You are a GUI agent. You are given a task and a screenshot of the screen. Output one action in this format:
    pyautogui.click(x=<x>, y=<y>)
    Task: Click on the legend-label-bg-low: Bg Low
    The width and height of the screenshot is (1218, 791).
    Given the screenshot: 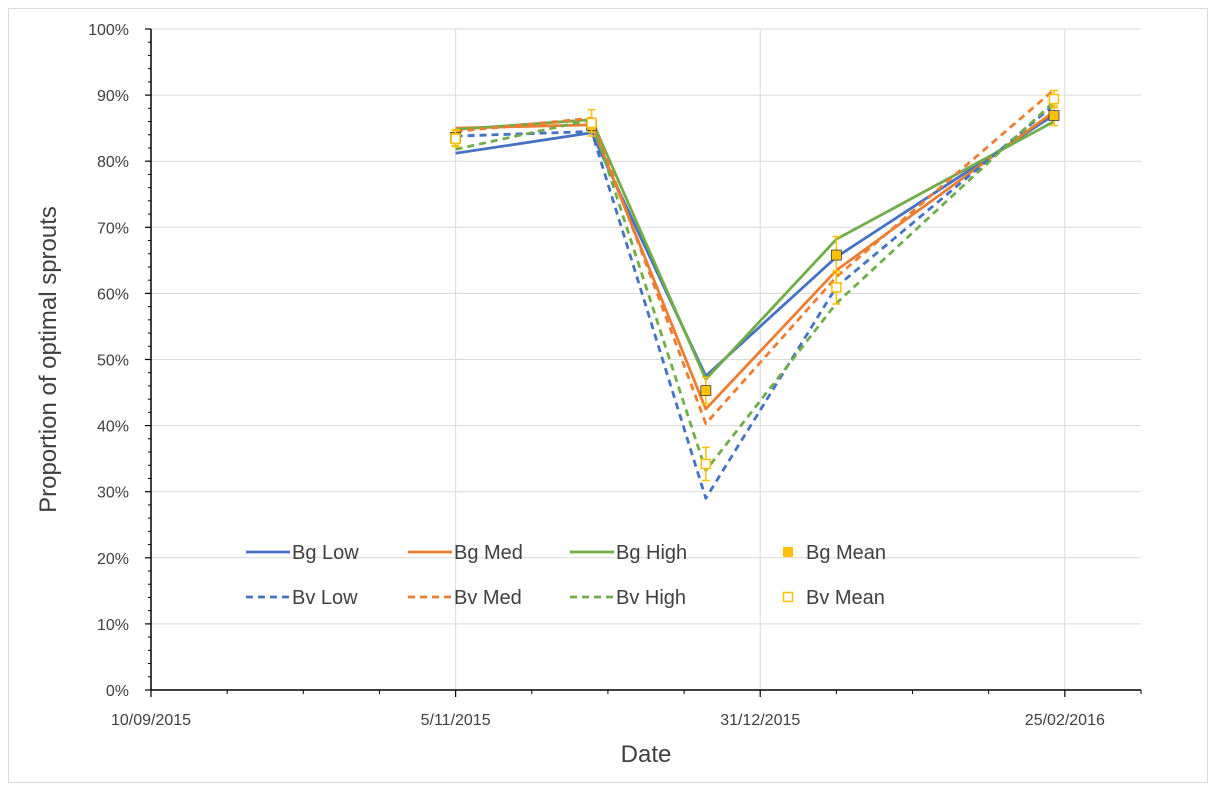 What is the action you would take?
    pyautogui.click(x=325, y=553)
    